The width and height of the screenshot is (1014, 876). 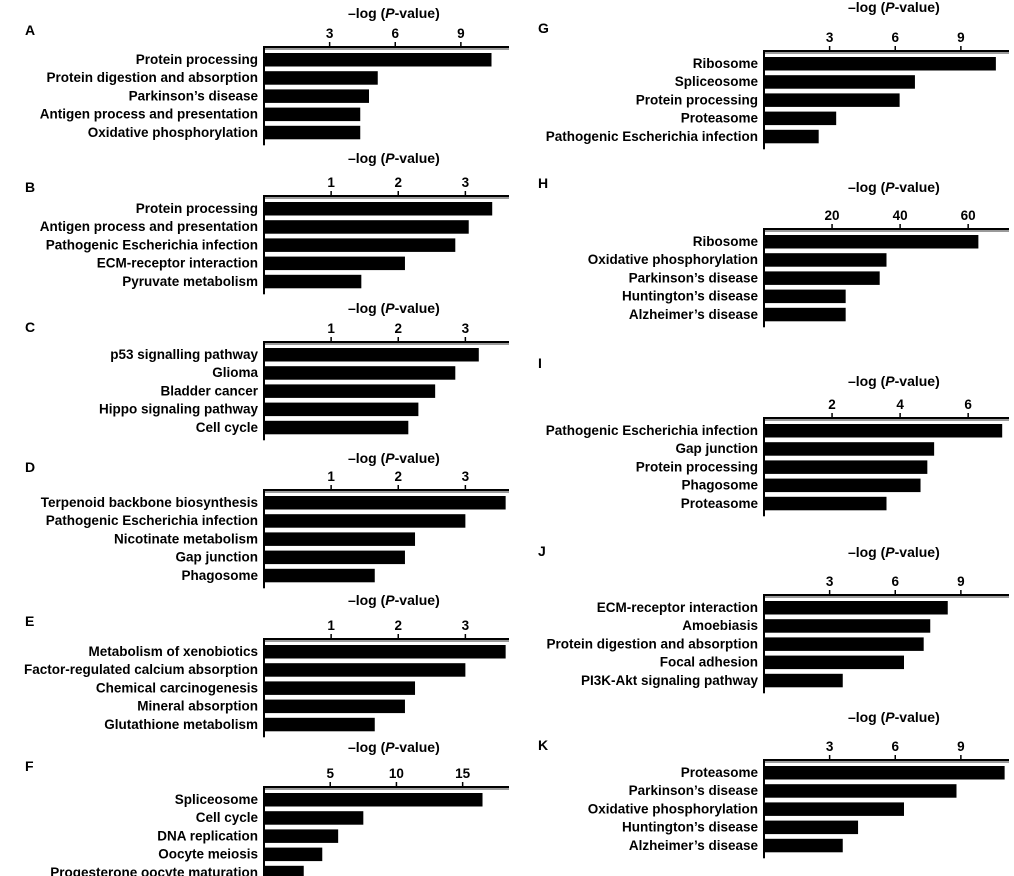 I want to click on category-label: Cell cycle, so click(x=227, y=817).